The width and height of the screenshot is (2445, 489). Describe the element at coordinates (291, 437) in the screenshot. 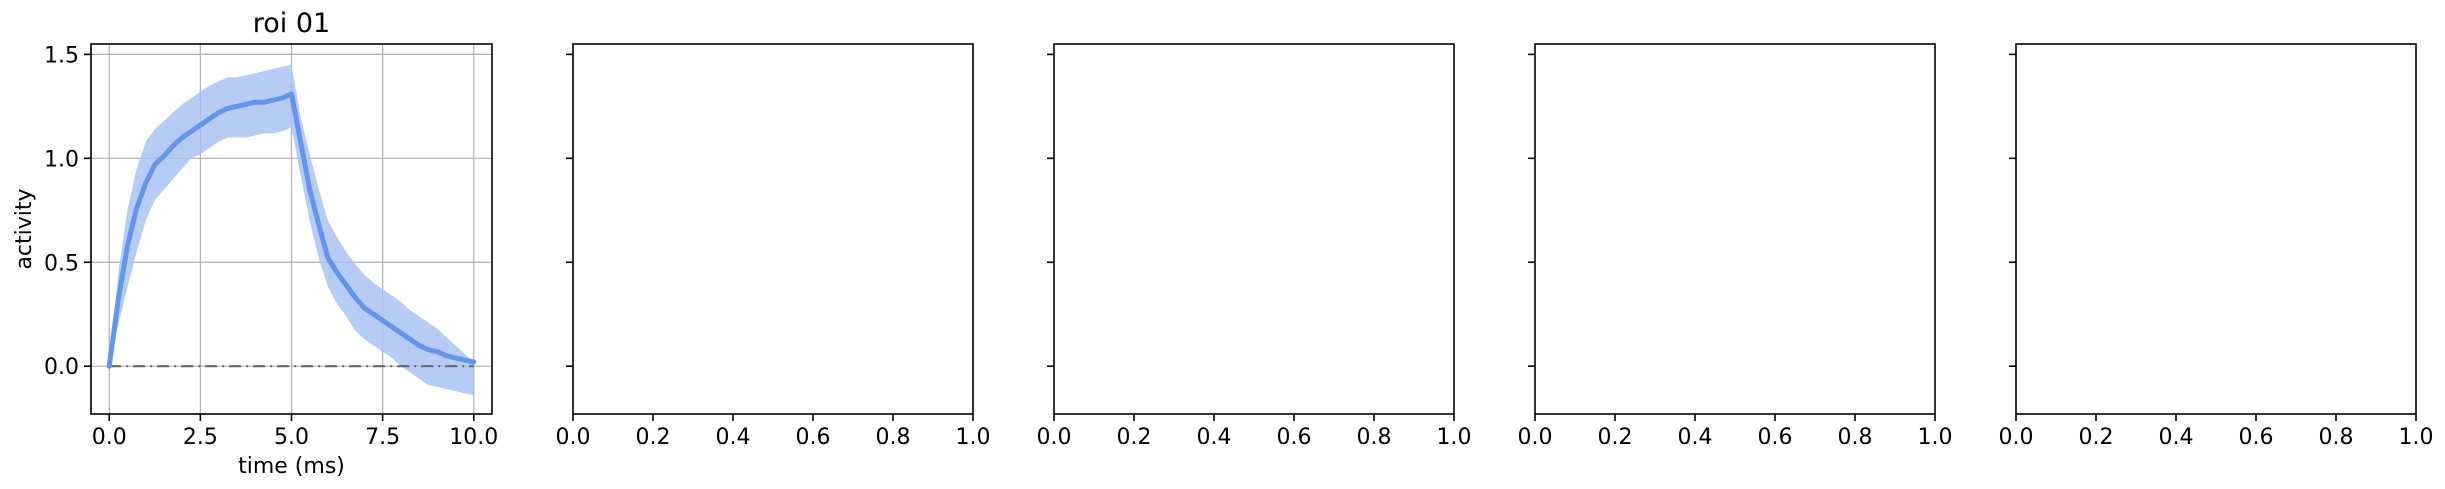

I see `x-tick-label: 5.0` at that location.